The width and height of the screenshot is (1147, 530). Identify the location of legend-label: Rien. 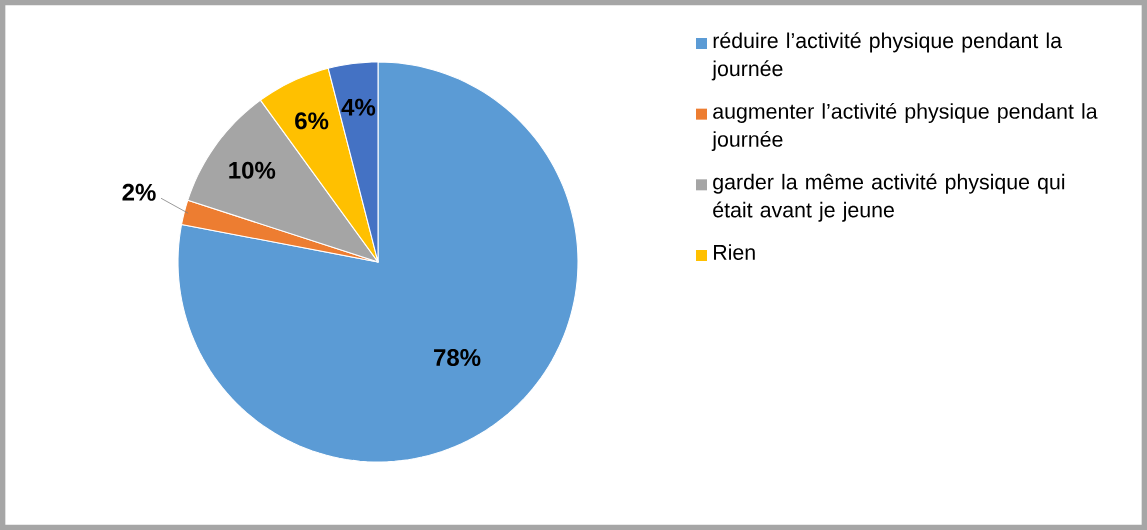
(734, 252).